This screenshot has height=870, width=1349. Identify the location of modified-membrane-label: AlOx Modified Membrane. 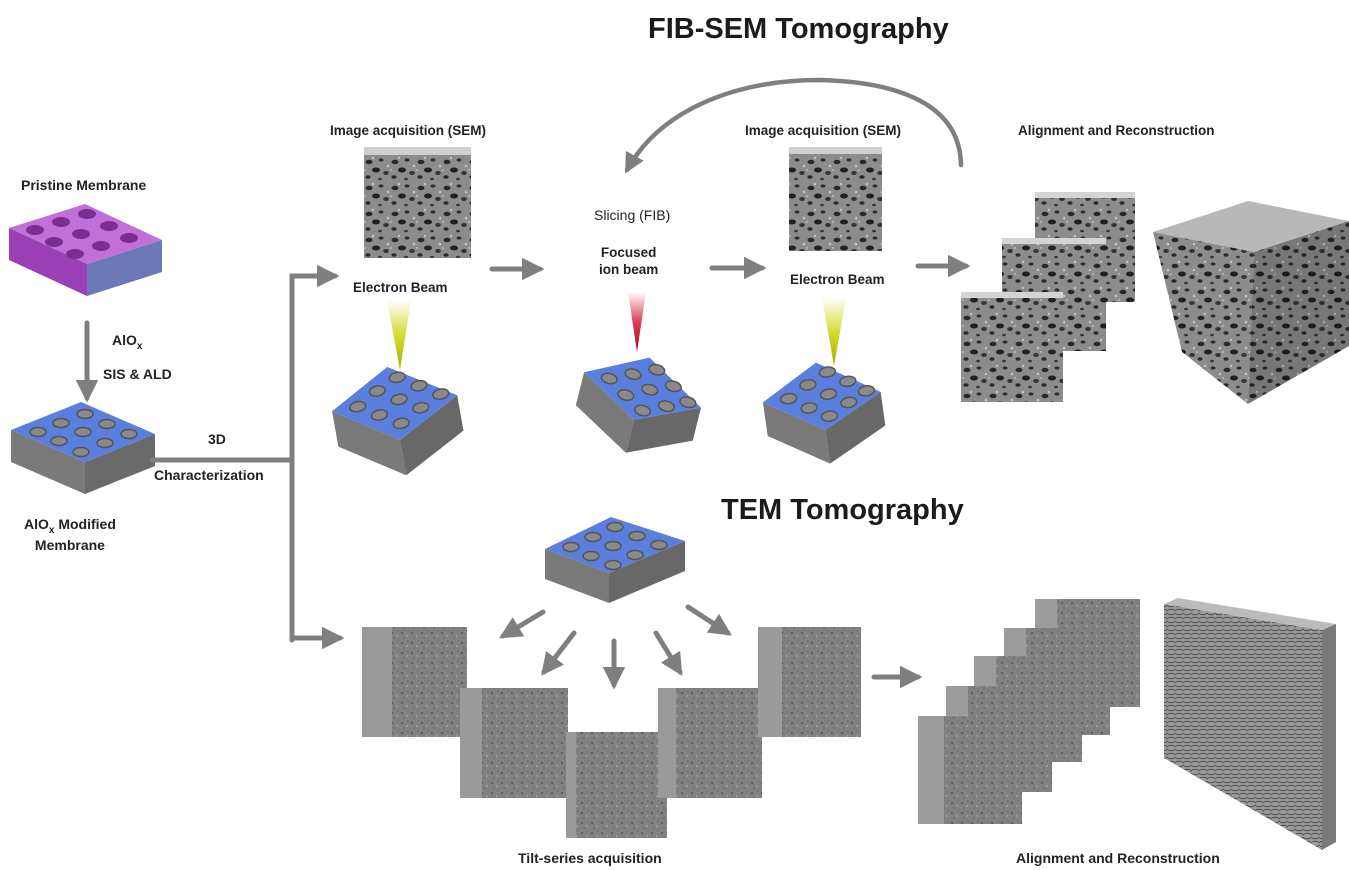
(70, 535).